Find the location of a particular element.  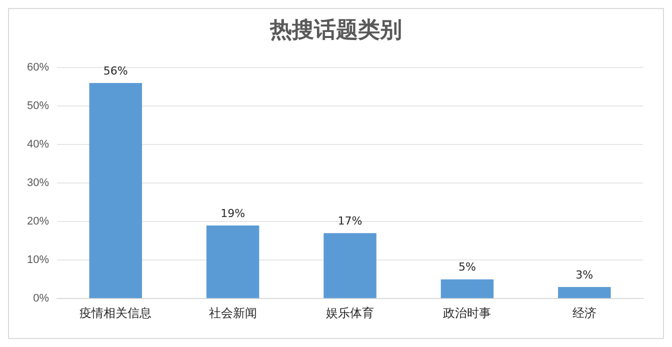

data-label: 3% is located at coordinates (585, 275).